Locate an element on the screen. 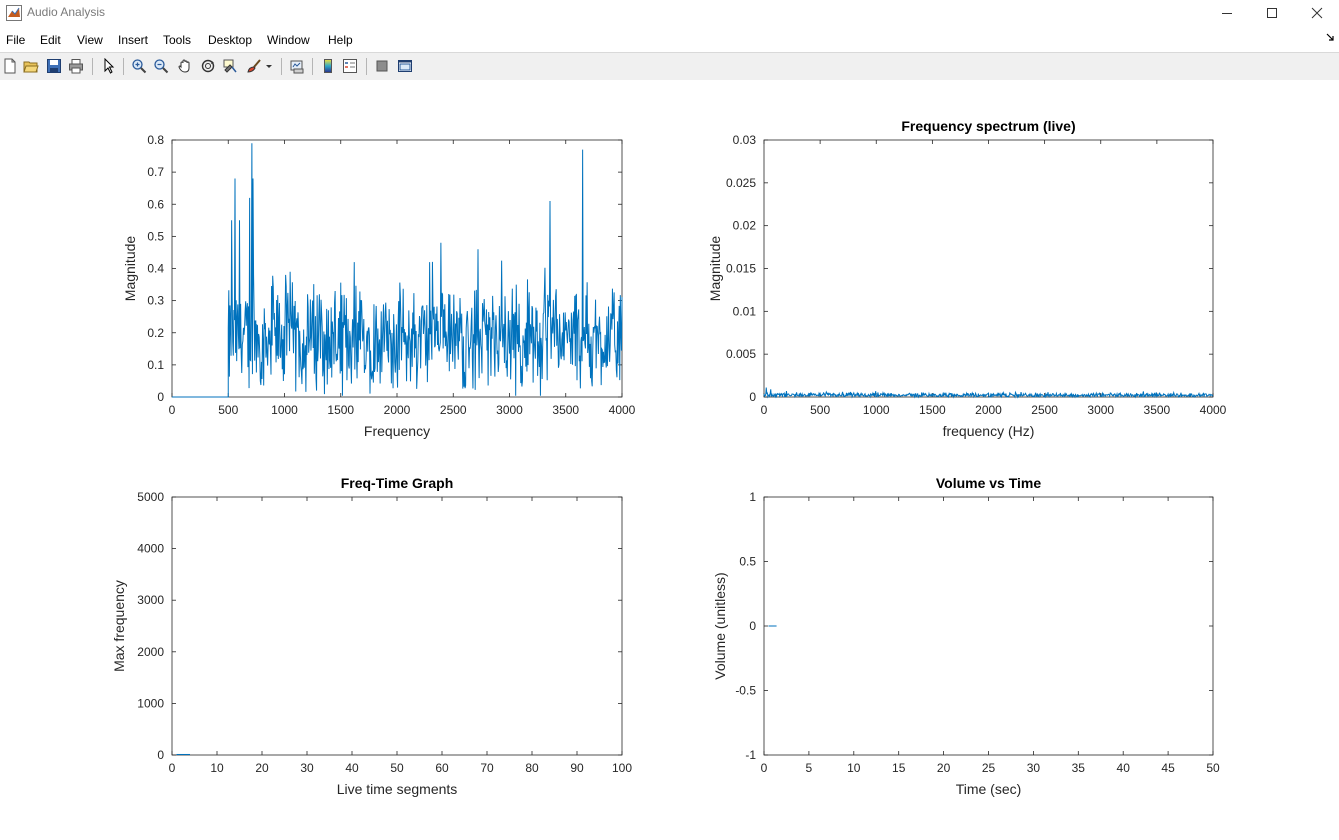 The height and width of the screenshot is (840, 1339). x-axis-label: Live time segments is located at coordinates (397, 789).